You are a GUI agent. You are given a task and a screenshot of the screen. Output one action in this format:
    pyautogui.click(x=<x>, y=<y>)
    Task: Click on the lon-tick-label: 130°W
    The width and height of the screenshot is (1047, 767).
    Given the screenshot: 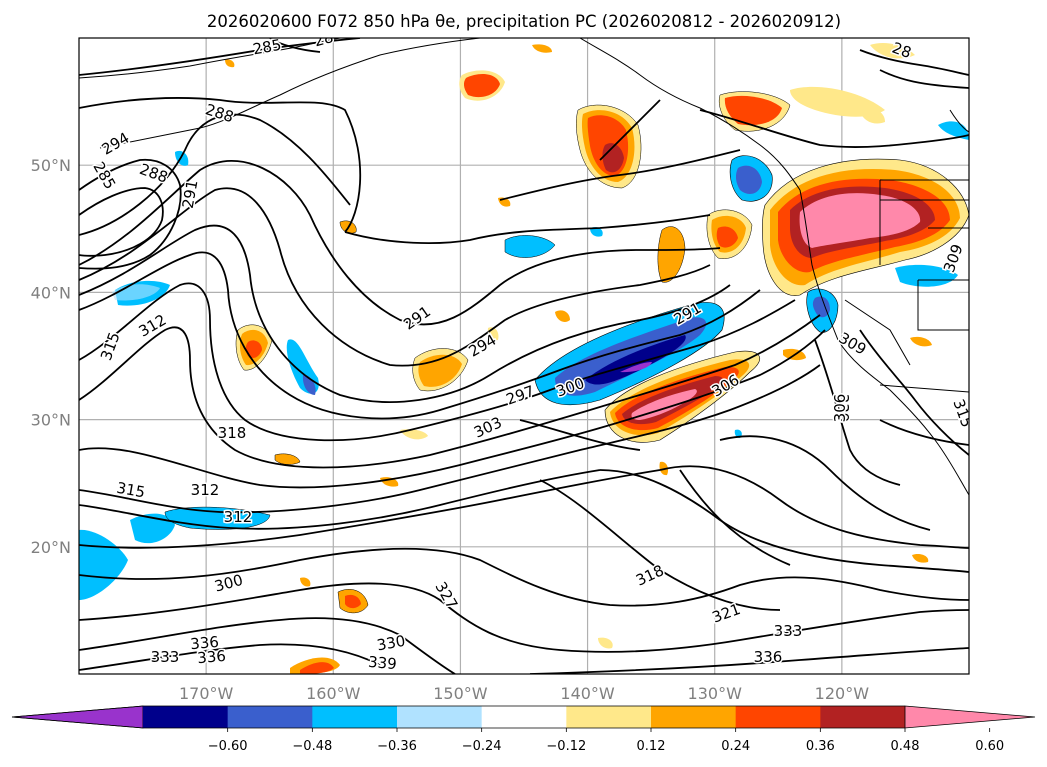 What is the action you would take?
    pyautogui.click(x=715, y=693)
    